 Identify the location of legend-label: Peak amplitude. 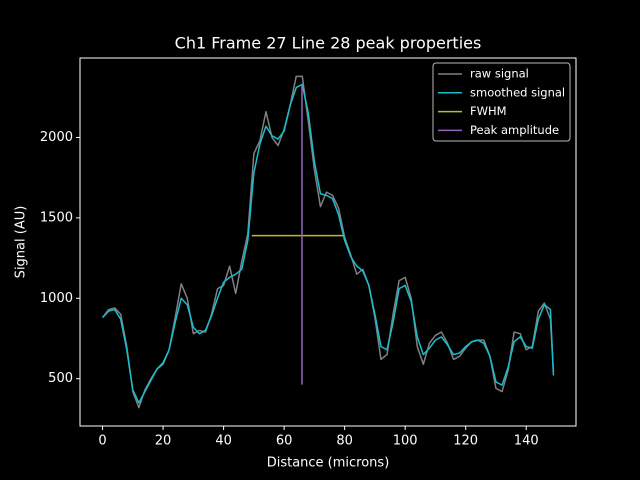
(514, 130).